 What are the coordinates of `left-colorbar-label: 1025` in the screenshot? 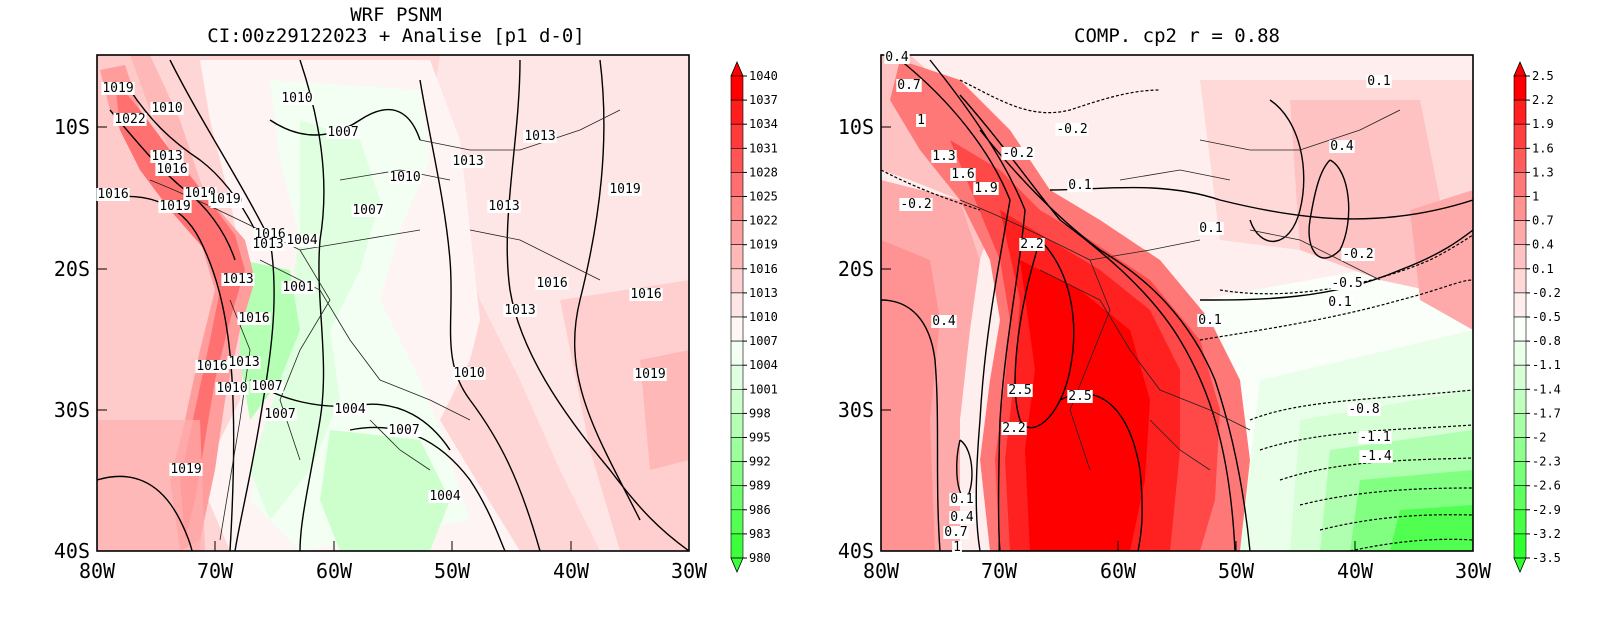 It's located at (763, 197).